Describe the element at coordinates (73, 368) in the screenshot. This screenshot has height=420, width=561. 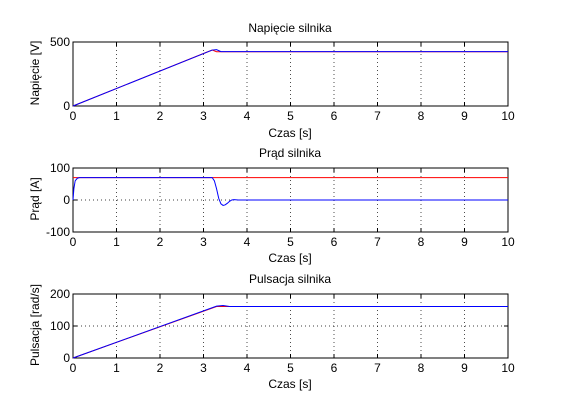
I see `xtick-label-pulsation: 0` at that location.